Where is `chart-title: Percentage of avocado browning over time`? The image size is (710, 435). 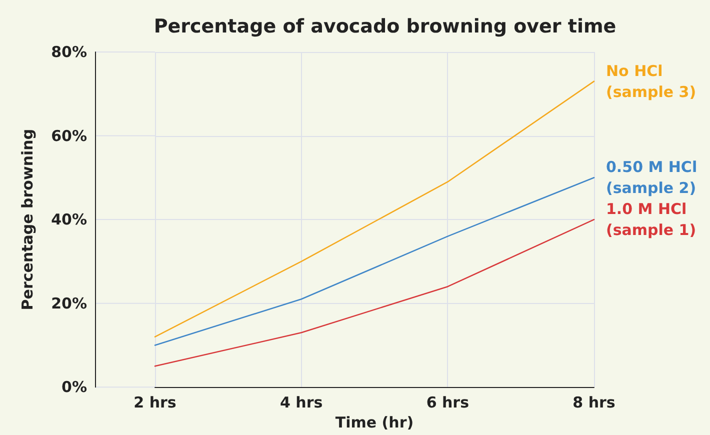 chart-title: Percentage of avocado browning over time is located at coordinates (385, 27).